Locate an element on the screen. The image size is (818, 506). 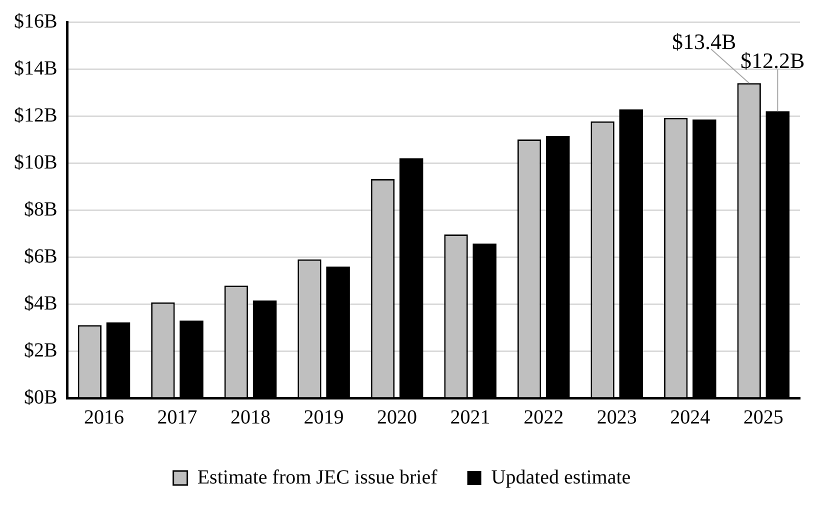
y-tick-label: $2B is located at coordinates (41, 350).